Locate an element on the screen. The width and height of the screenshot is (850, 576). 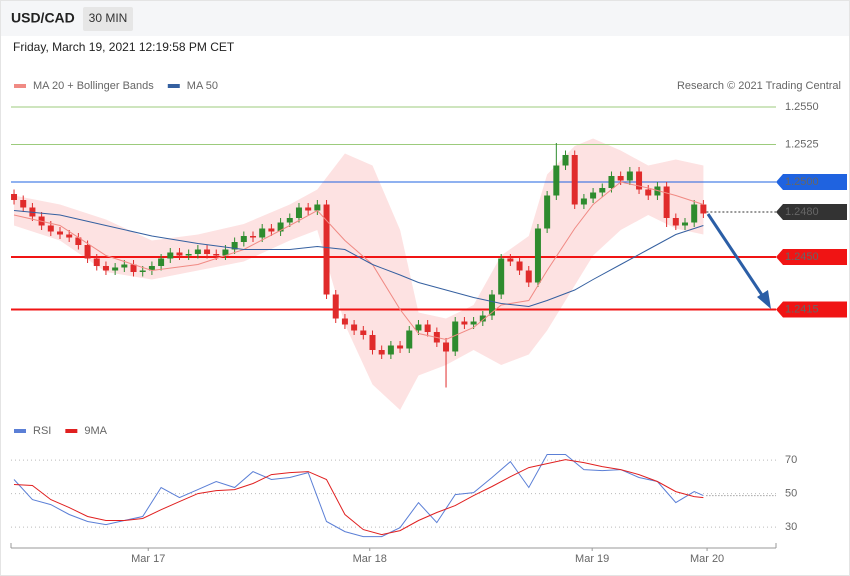
price-label: 1.2450 is located at coordinates (802, 257).